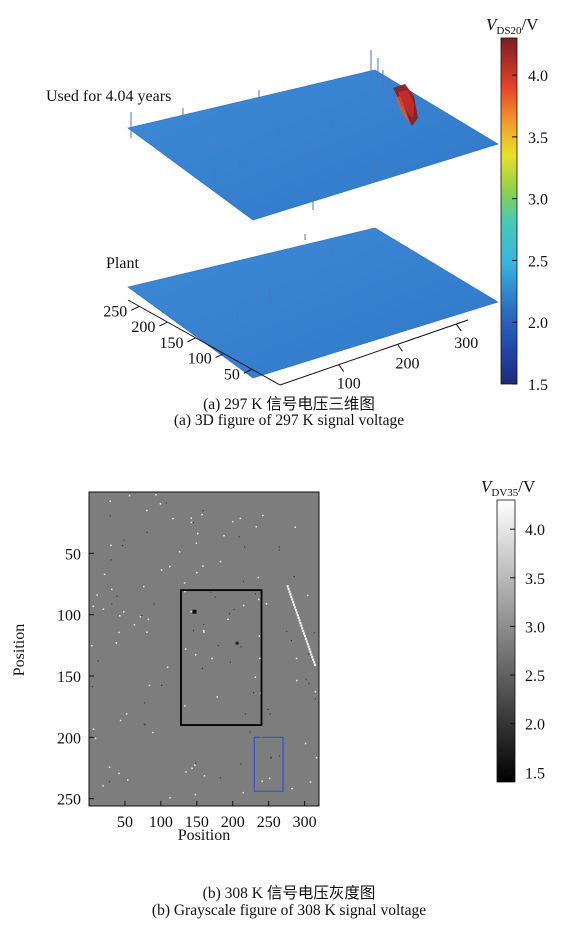 This screenshot has height=932, width=578. What do you see at coordinates (19, 650) in the screenshot?
I see `y-axis-label: Position` at bounding box center [19, 650].